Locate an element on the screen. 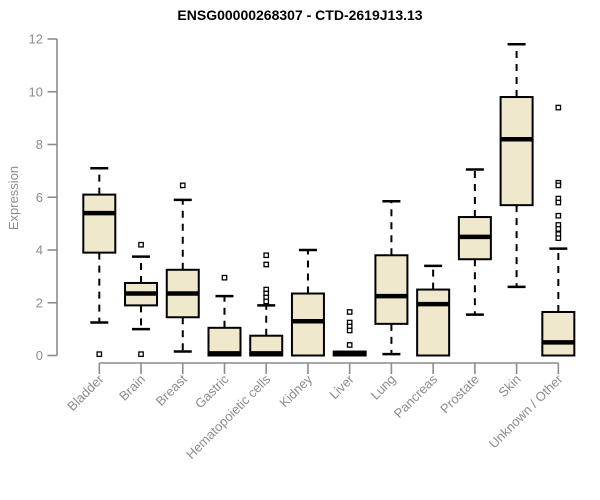  box-brain is located at coordinates (141, 299).